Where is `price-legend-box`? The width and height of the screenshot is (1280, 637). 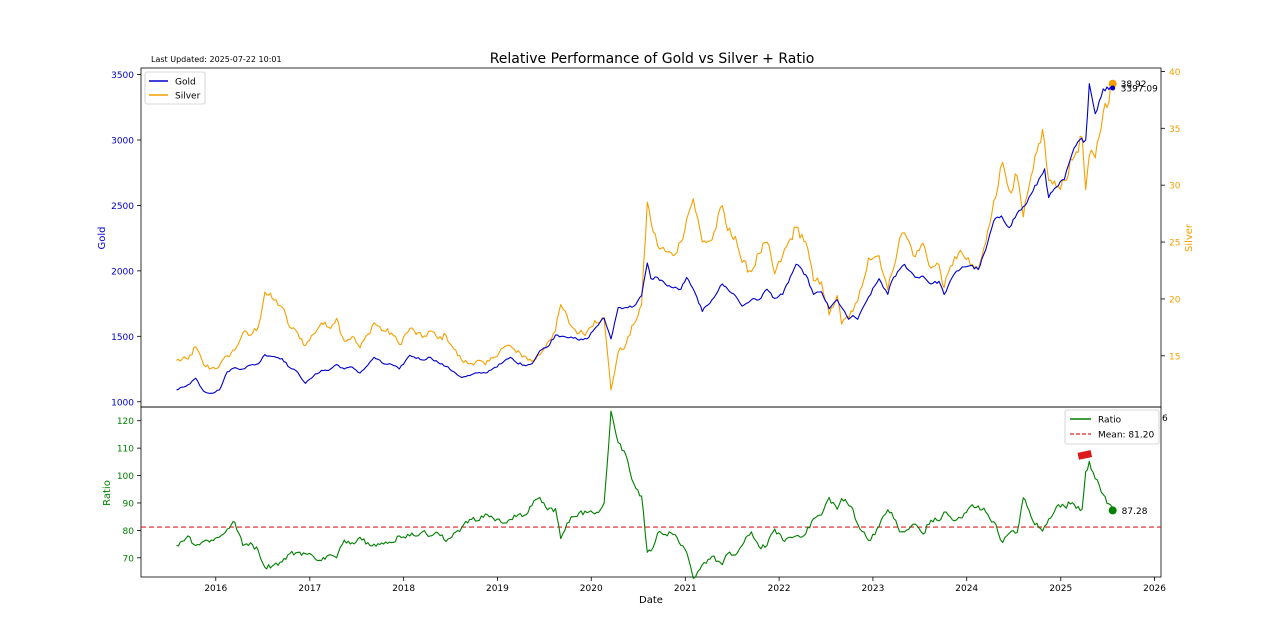
price-legend-box is located at coordinates (175, 88).